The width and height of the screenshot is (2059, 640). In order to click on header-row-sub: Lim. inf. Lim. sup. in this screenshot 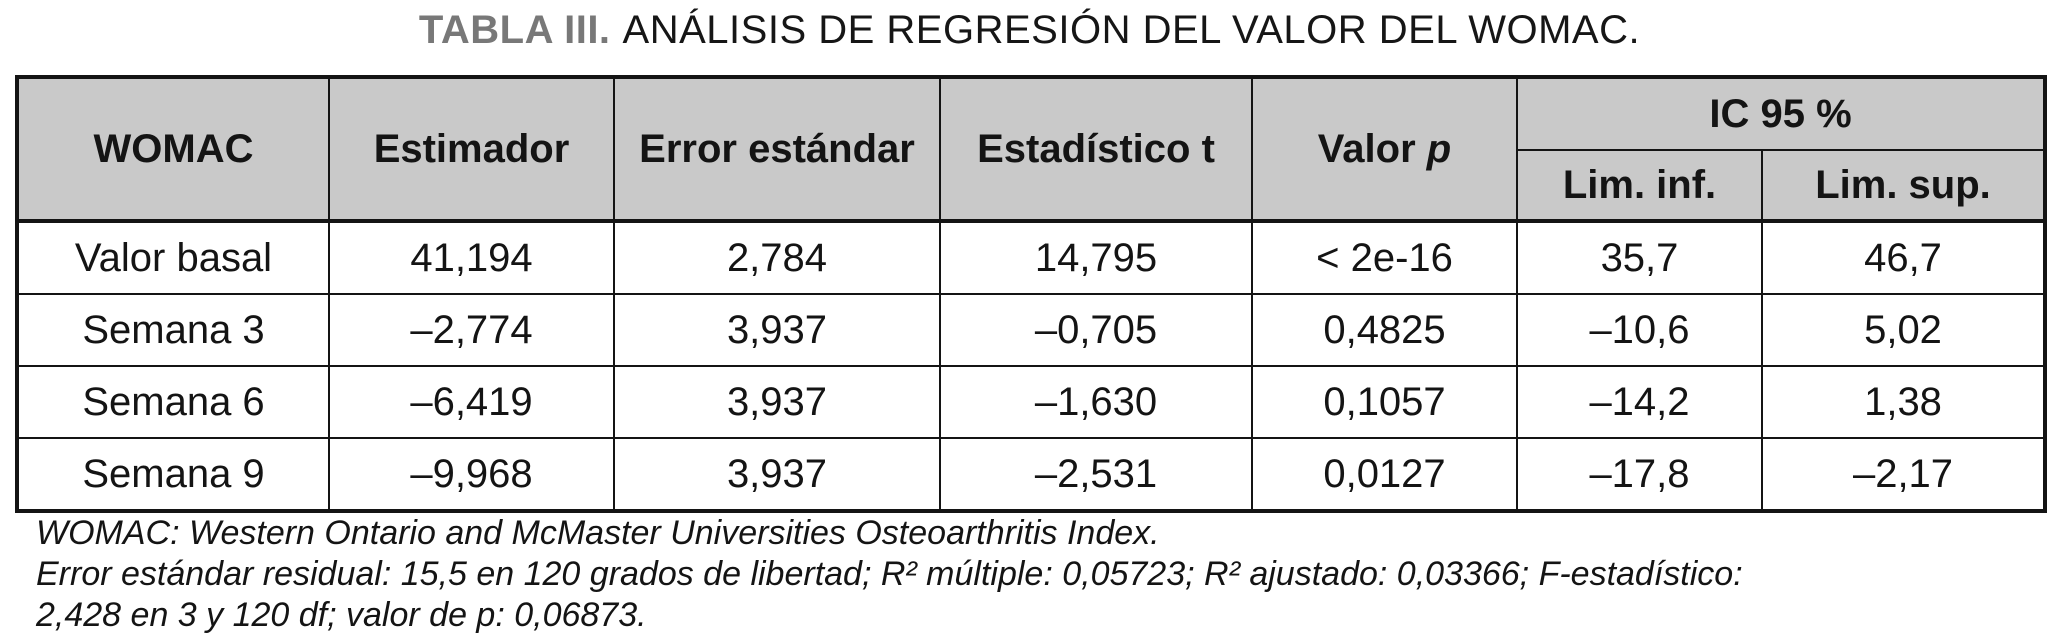, I will do `click(1032, 185)`.